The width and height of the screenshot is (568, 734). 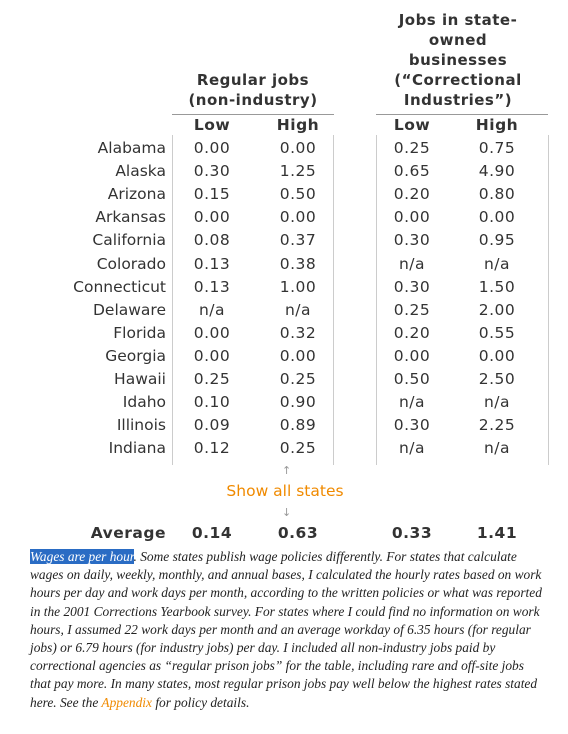 What do you see at coordinates (298, 332) in the screenshot?
I see `cell: 0.32` at bounding box center [298, 332].